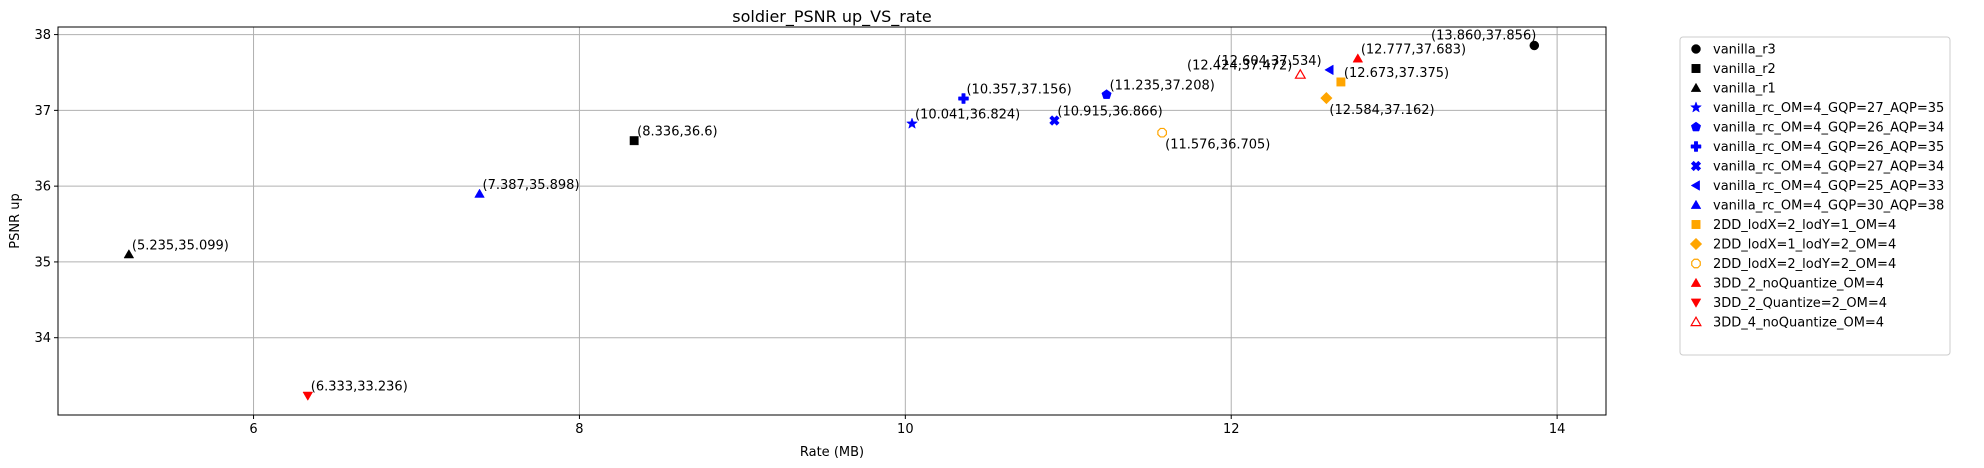  I want to click on data-label: (7.387,35.898), so click(531, 185).